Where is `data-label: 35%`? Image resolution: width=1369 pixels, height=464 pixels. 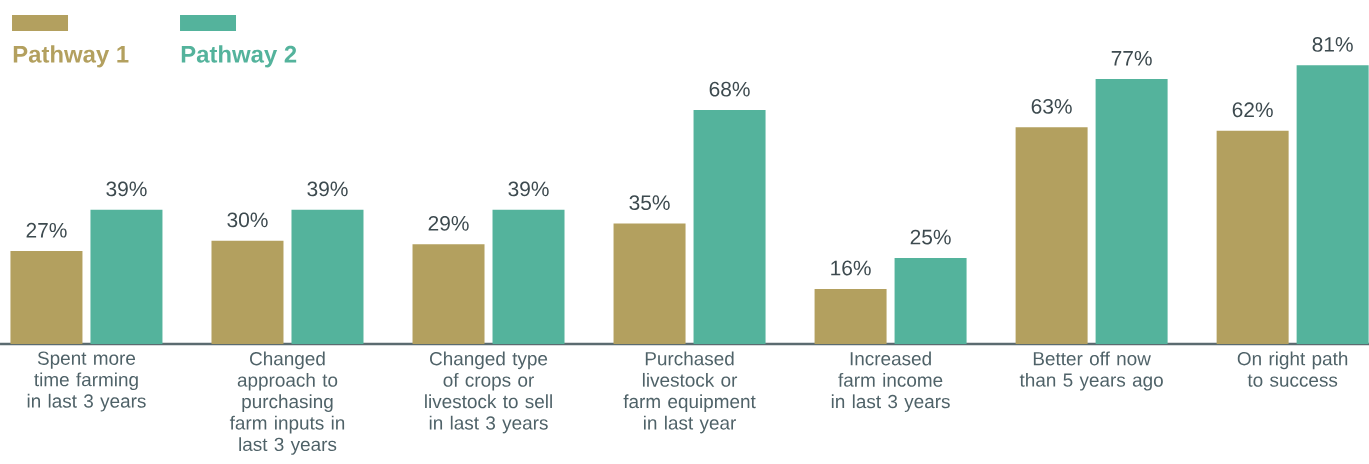 data-label: 35% is located at coordinates (649, 203).